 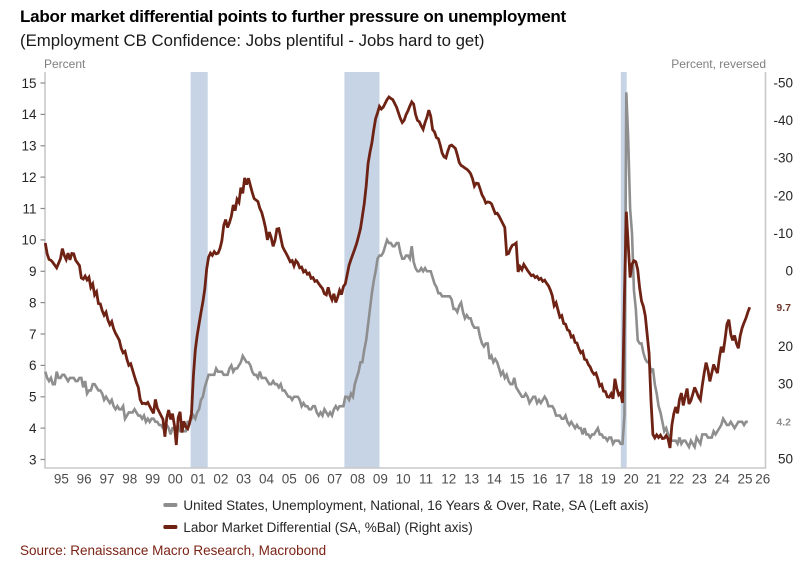 I want to click on left-axis-tick-label: 8, so click(x=33, y=302).